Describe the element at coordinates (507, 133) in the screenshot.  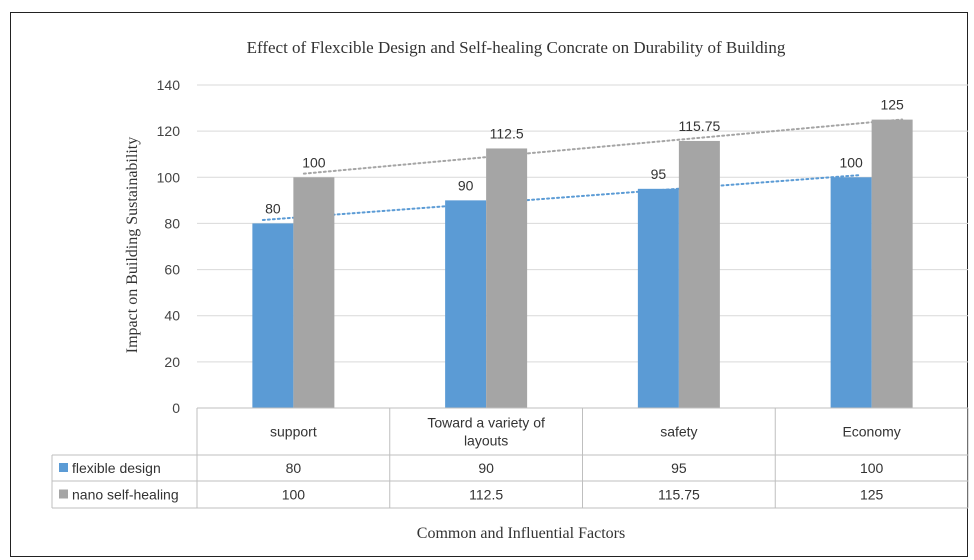
I see `data-label: 112.5` at that location.